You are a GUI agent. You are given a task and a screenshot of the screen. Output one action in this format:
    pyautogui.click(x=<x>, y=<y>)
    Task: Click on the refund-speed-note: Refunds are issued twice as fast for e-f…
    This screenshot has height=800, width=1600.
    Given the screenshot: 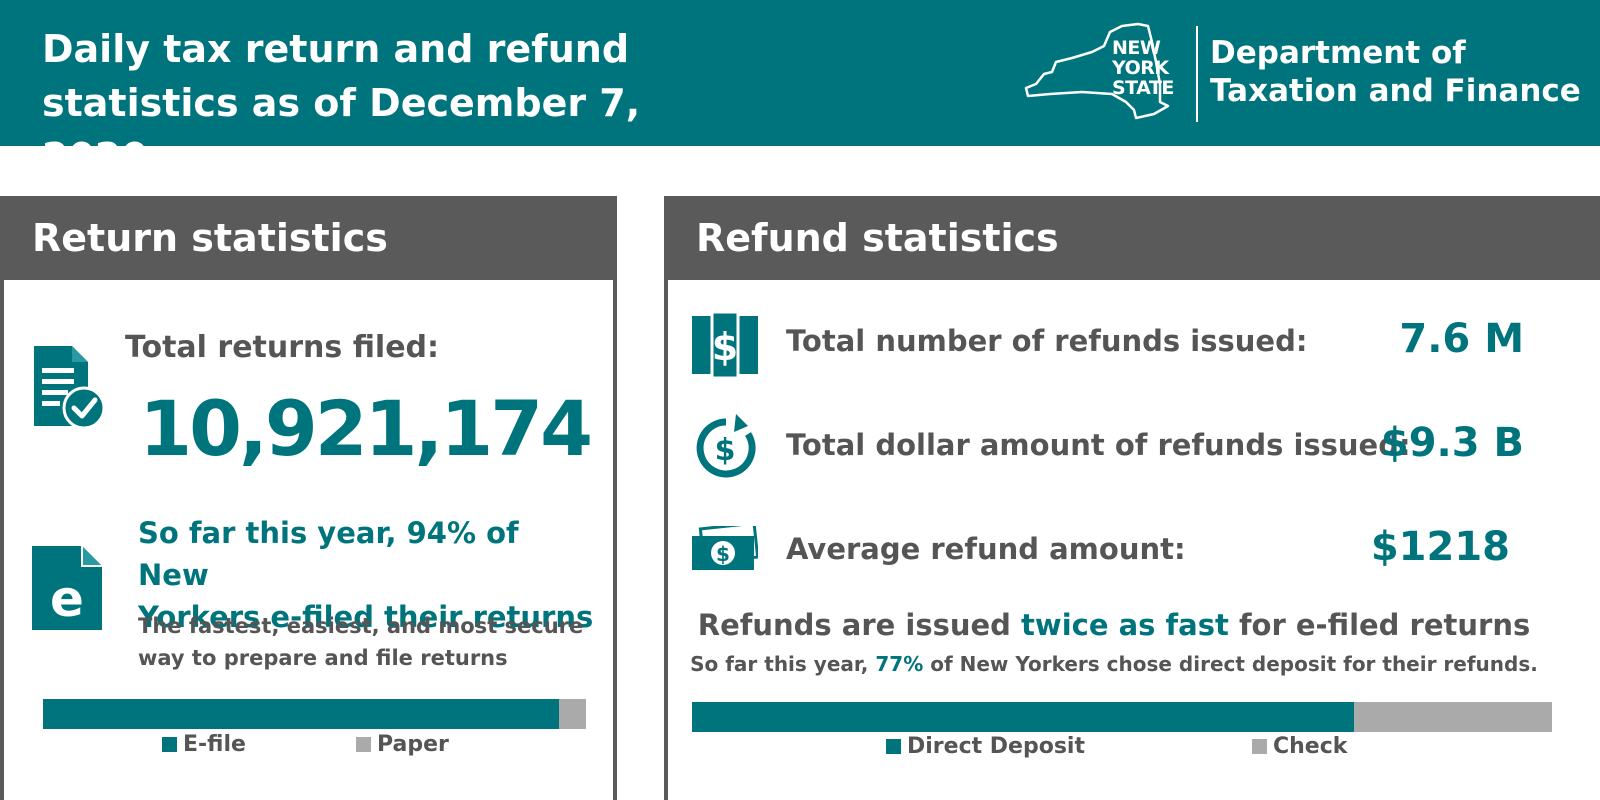 What is the action you would take?
    pyautogui.click(x=1114, y=625)
    